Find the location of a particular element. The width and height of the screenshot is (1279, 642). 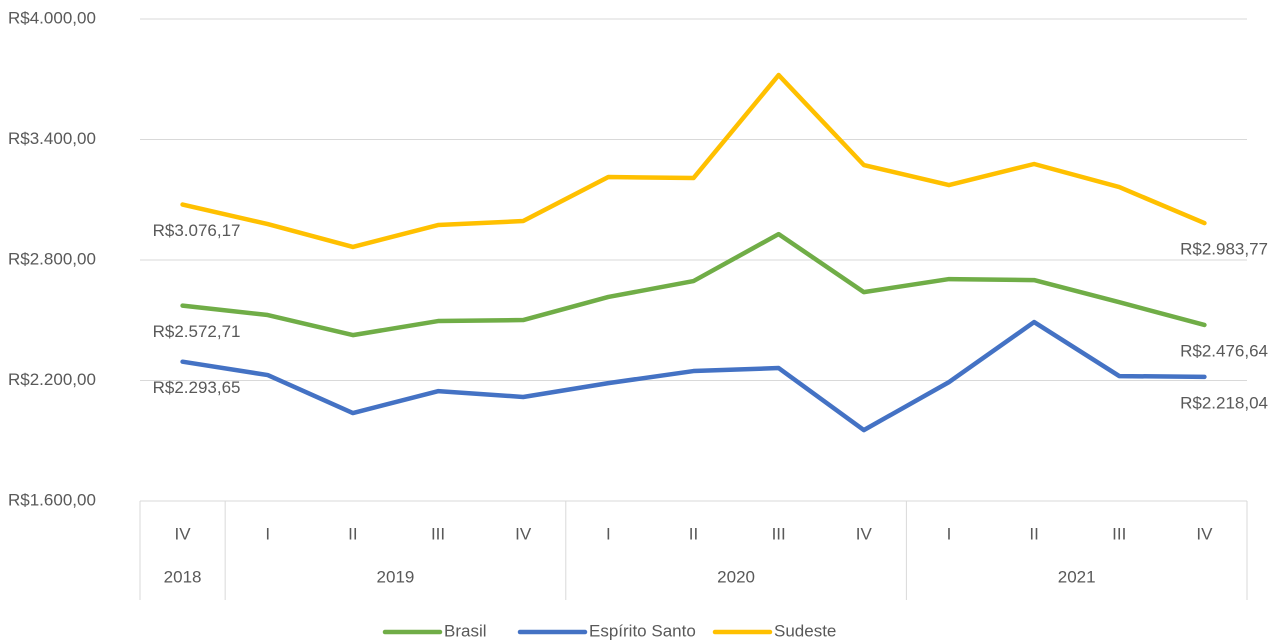

y-tick-label: R$3.400,00 is located at coordinates (52, 138).